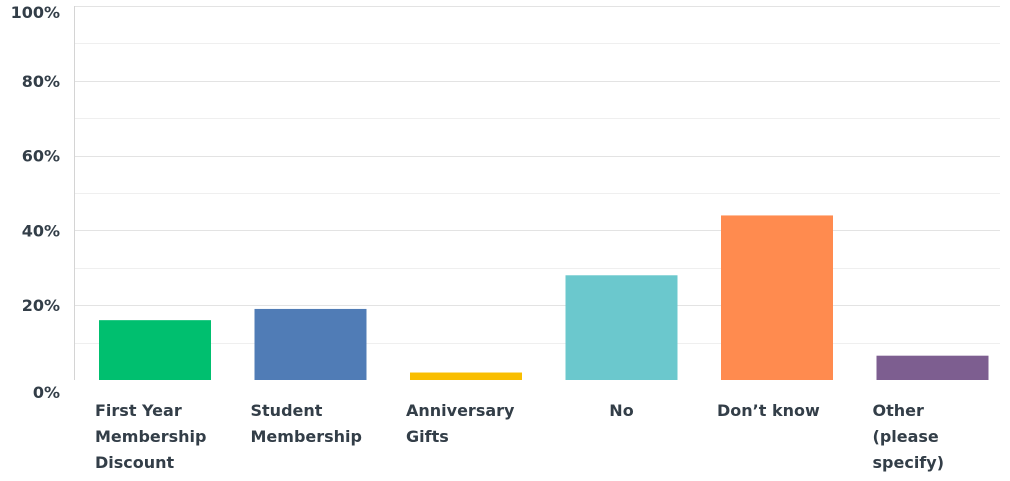 This screenshot has width=1010, height=481. Describe the element at coordinates (909, 436) in the screenshot. I see `x-category-label: Other (please specify)` at that location.